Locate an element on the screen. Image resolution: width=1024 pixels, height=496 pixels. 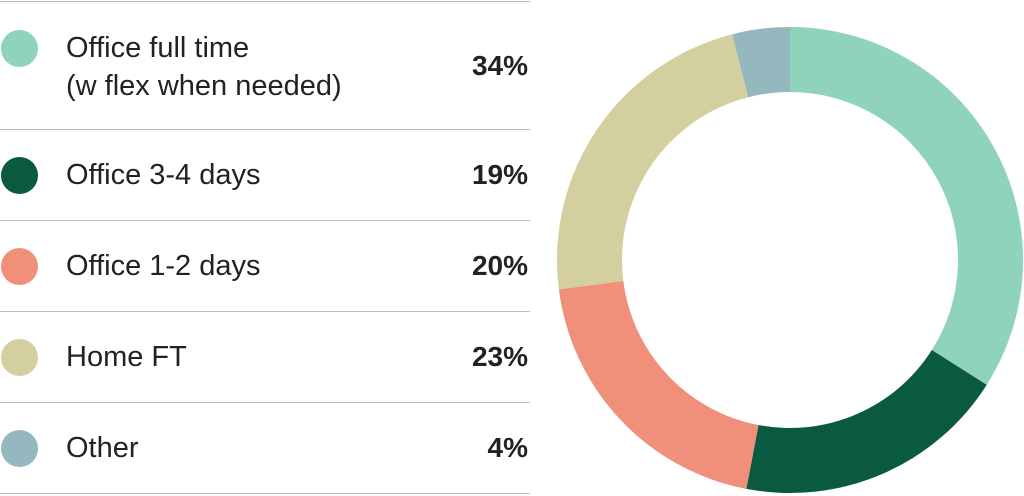
legend-label: Office full time (w flex when needed) is located at coordinates (204, 67).